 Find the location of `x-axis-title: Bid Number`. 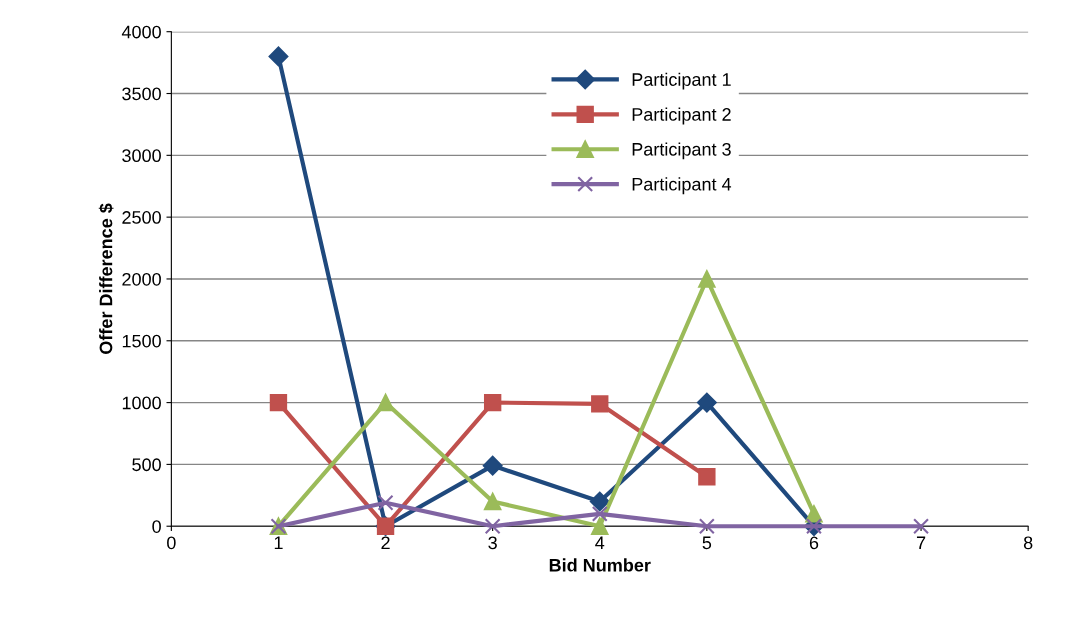

x-axis-title: Bid Number is located at coordinates (600, 565).